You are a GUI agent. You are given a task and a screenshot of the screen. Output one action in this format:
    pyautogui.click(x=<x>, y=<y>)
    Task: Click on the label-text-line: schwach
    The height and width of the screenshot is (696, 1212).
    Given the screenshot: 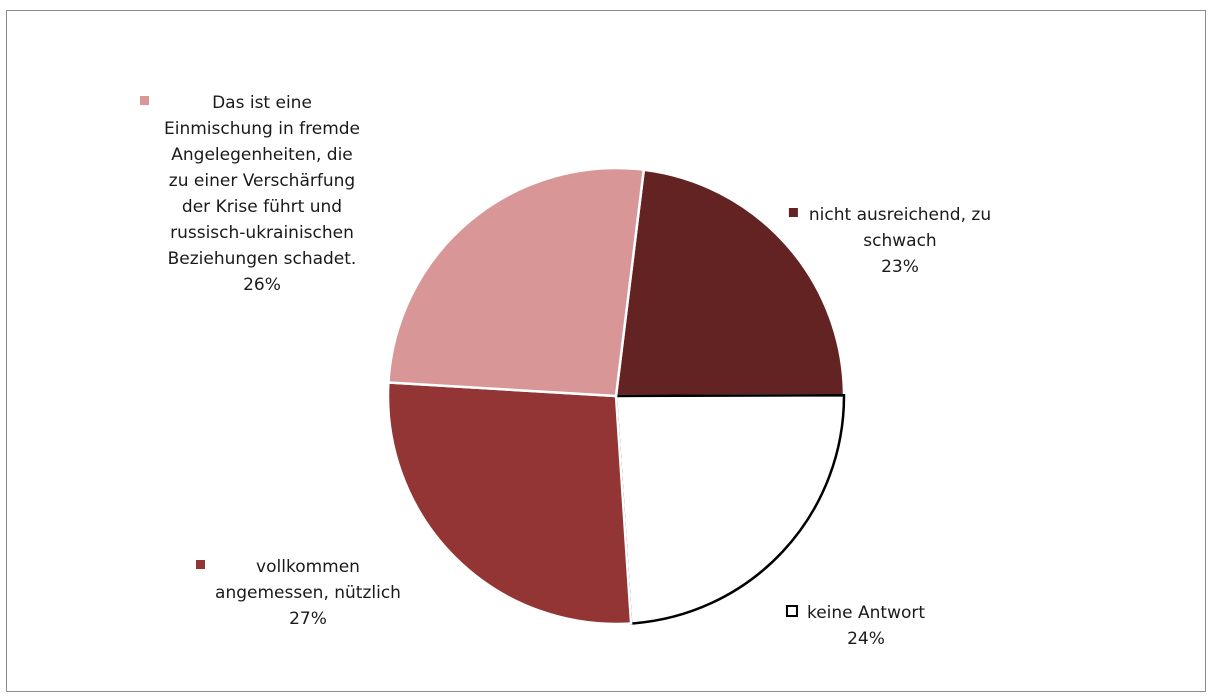 What is the action you would take?
    pyautogui.click(x=899, y=241)
    